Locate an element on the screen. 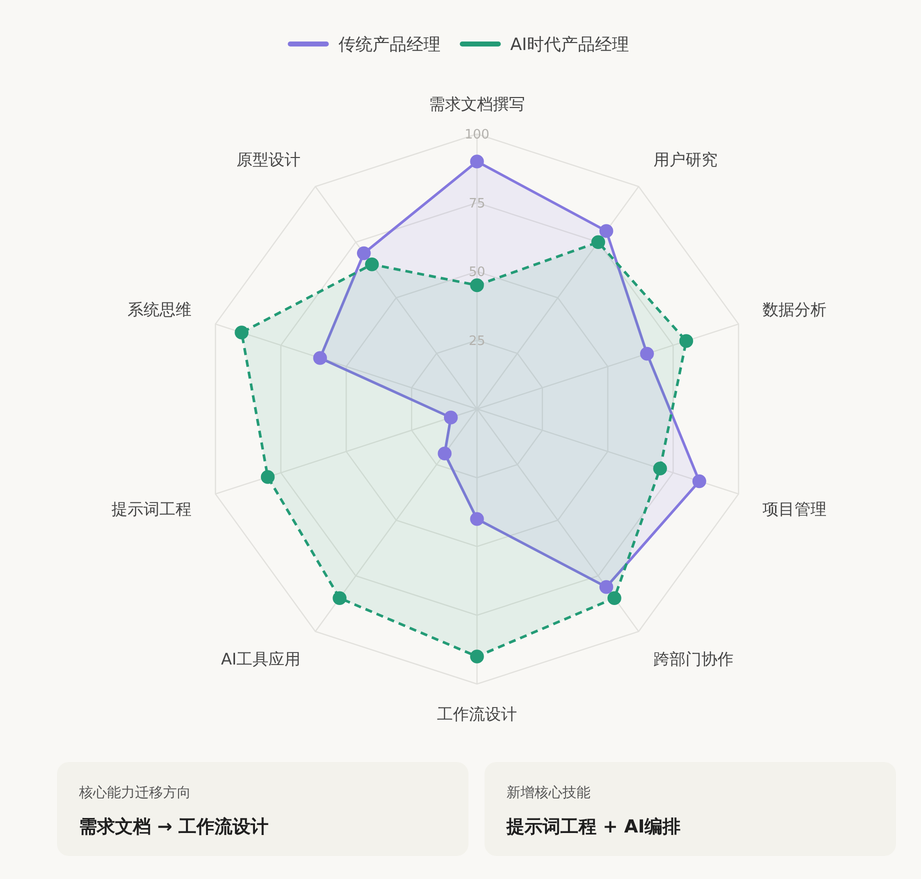 Image resolution: width=921 pixels, height=879 pixels. y-tick-label: 50 is located at coordinates (477, 272).